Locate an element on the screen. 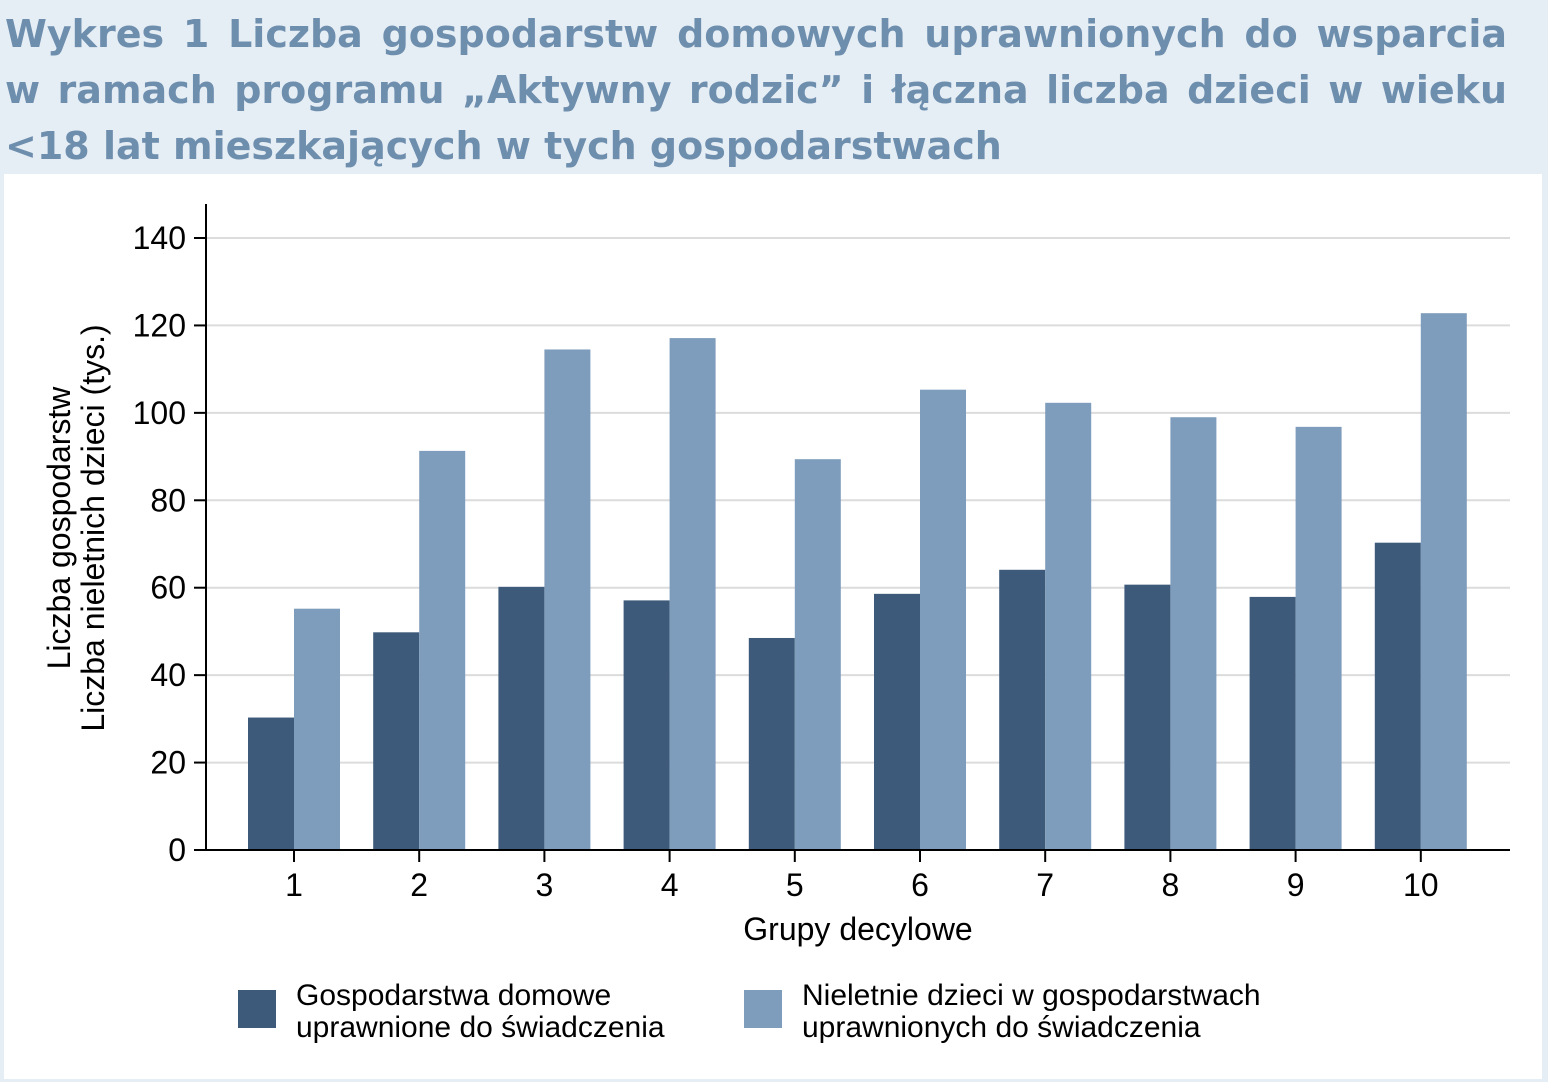 The height and width of the screenshot is (1082, 1548). y-axis-title-line: Liczba gospodarstw is located at coordinates (59, 528).